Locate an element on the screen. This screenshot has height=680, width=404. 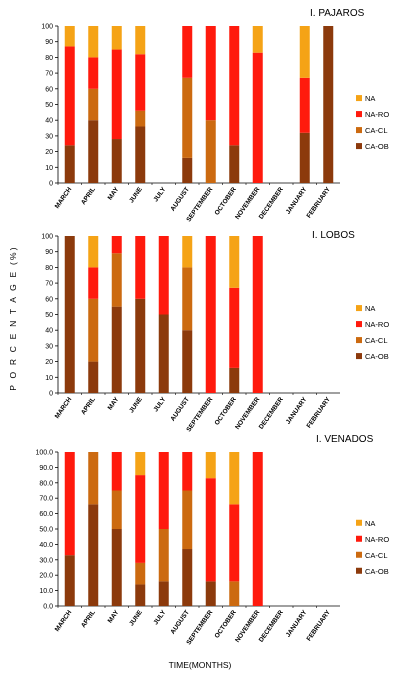
y-tick-label: 10 is located at coordinates (49, 168).